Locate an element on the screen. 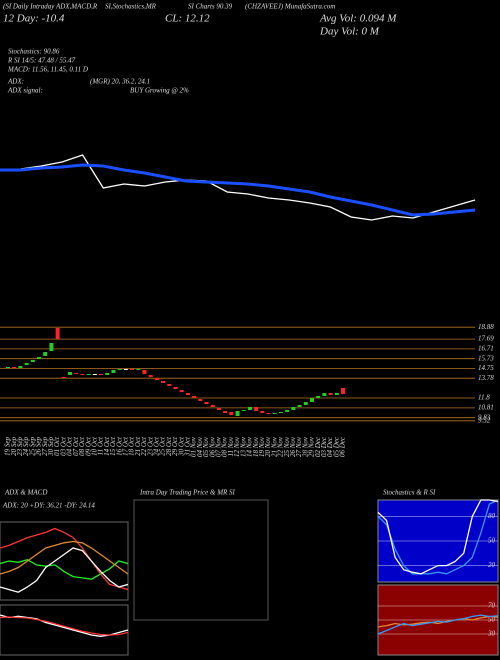 Image resolution: width=500 pixels, height=660 pixels. x-tick-label: 07 Oct is located at coordinates (76, 446).